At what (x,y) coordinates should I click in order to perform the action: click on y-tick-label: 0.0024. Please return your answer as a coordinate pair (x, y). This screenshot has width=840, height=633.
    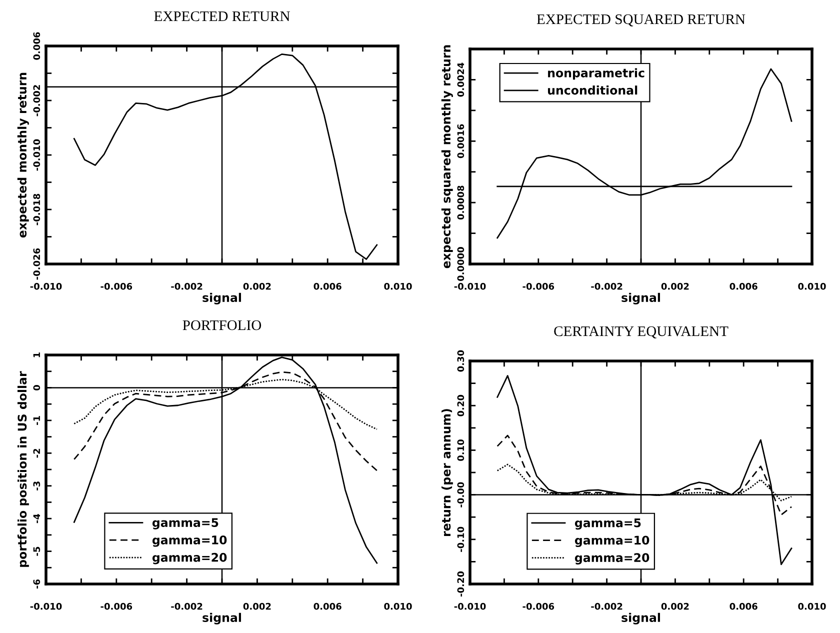
    Looking at the image, I should click on (460, 79).